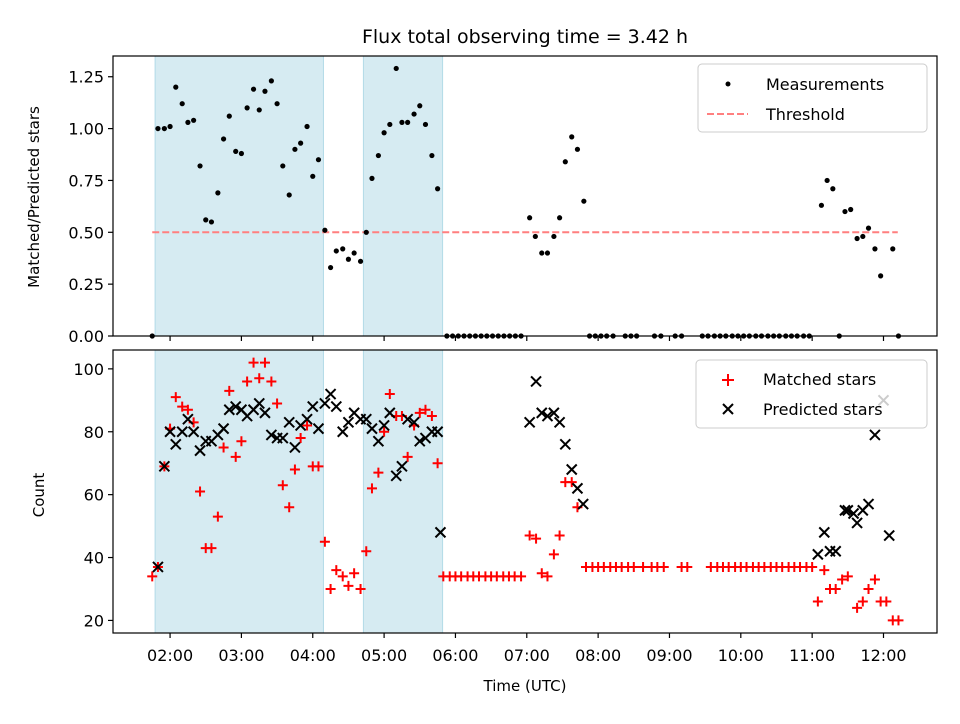  Describe the element at coordinates (525, 37) in the screenshot. I see `chart-title: Flux total observing time = 3.42 h` at that location.